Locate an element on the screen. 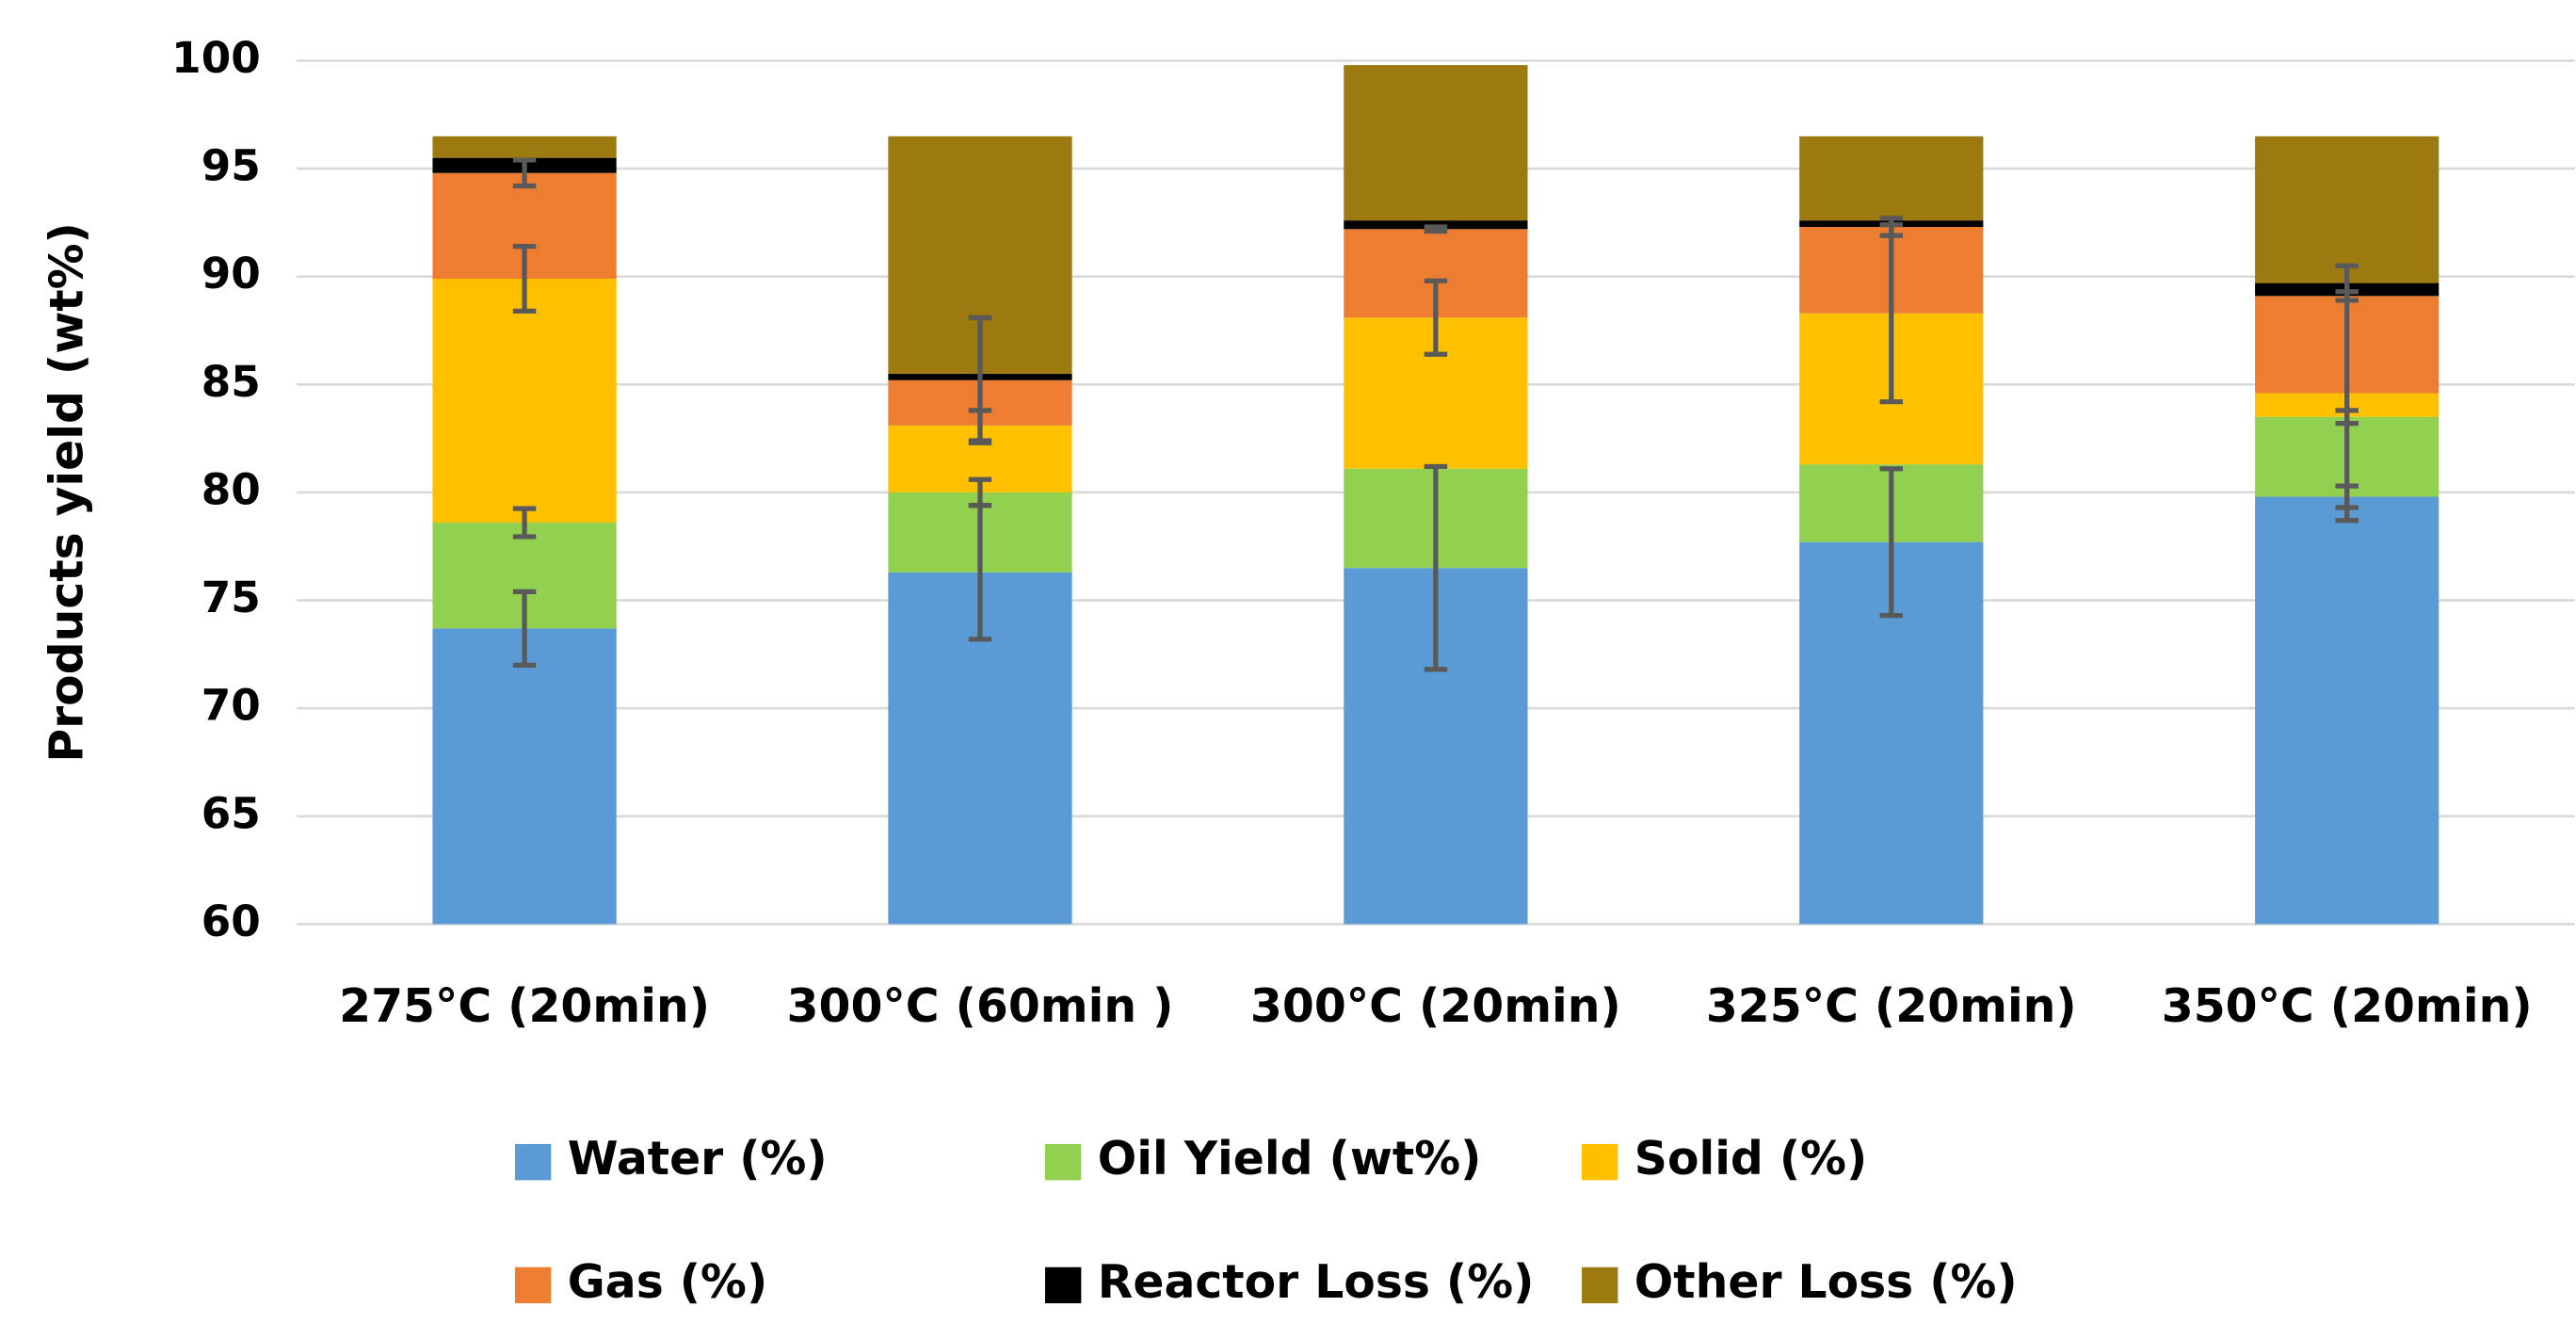 This screenshot has width=2576, height=1323. x-tick-label: 350°C (20min) is located at coordinates (2347, 1006).